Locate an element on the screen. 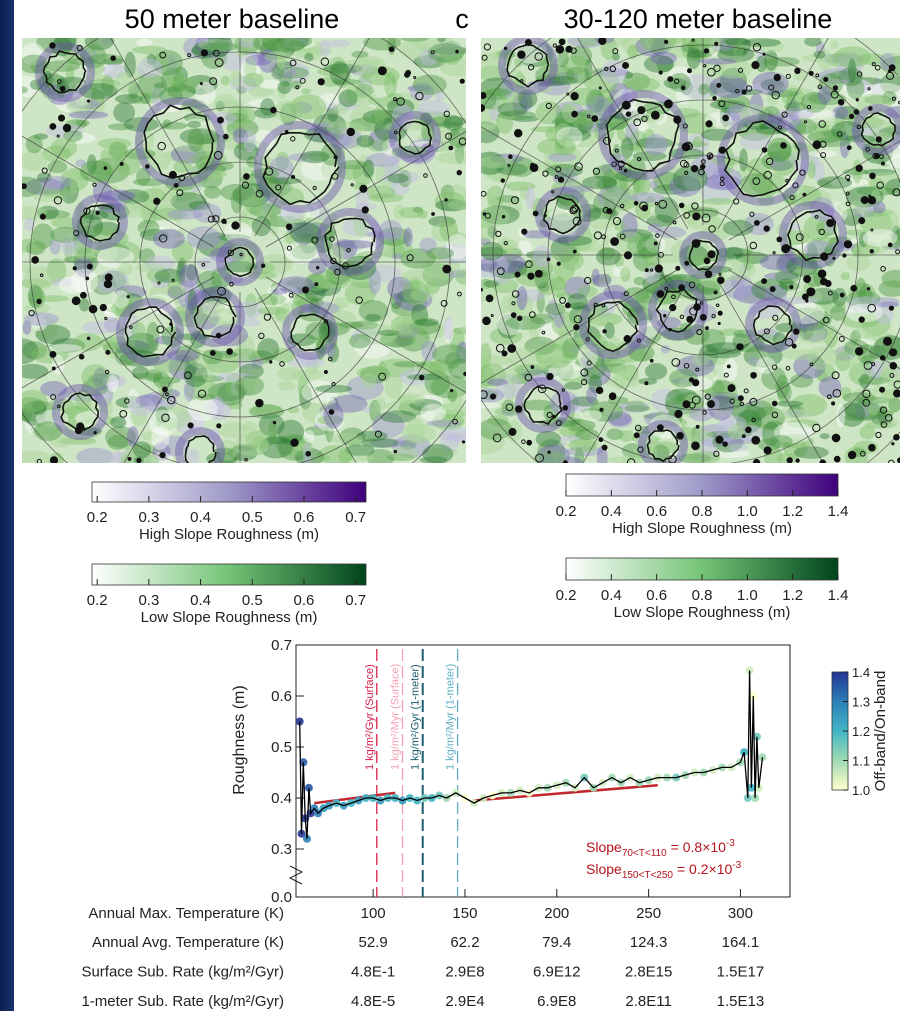 This screenshot has height=1016, width=904. colorbar-tick-label: 0.6 is located at coordinates (656, 511).